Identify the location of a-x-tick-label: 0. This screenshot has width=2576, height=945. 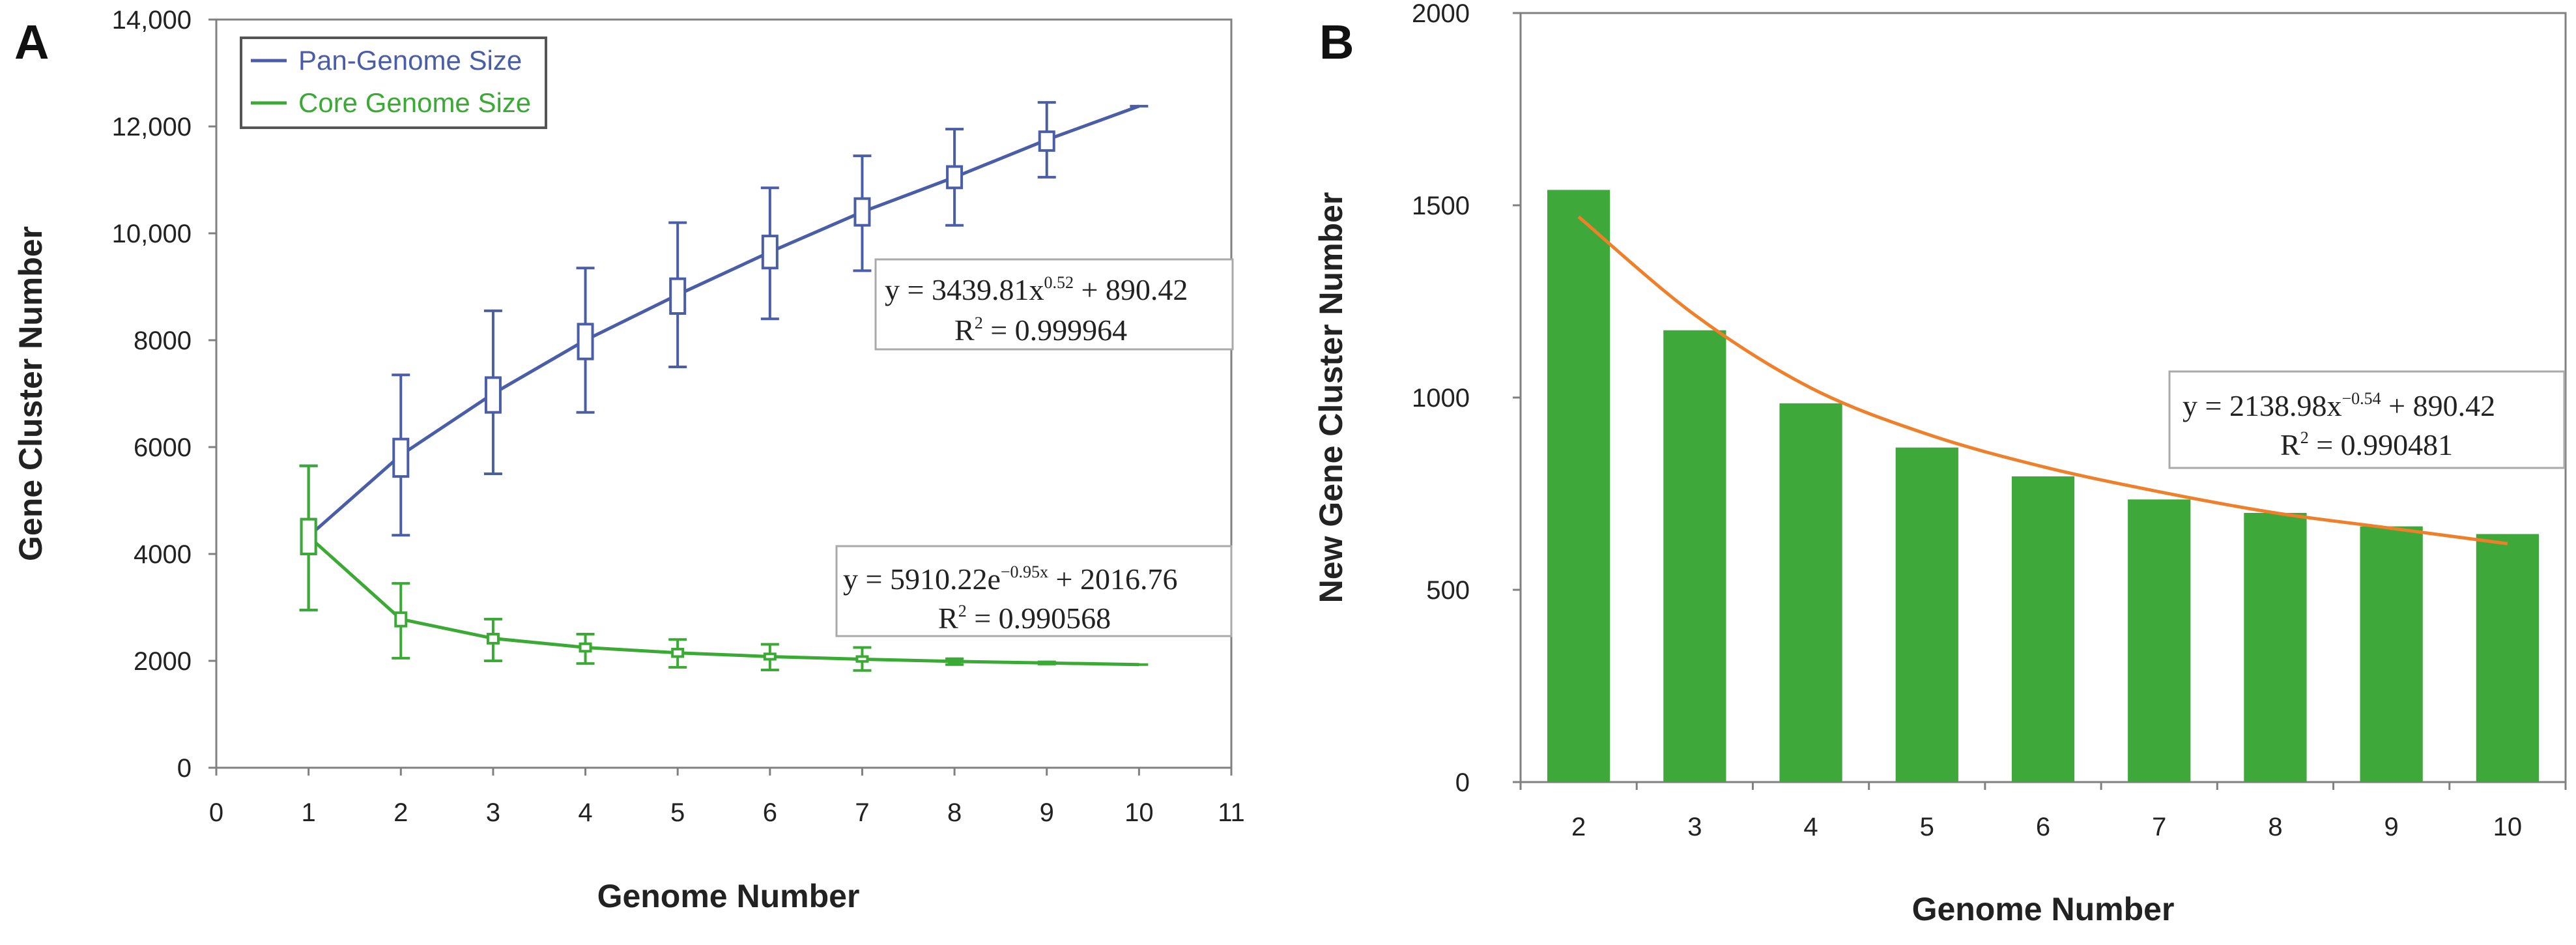
(216, 812).